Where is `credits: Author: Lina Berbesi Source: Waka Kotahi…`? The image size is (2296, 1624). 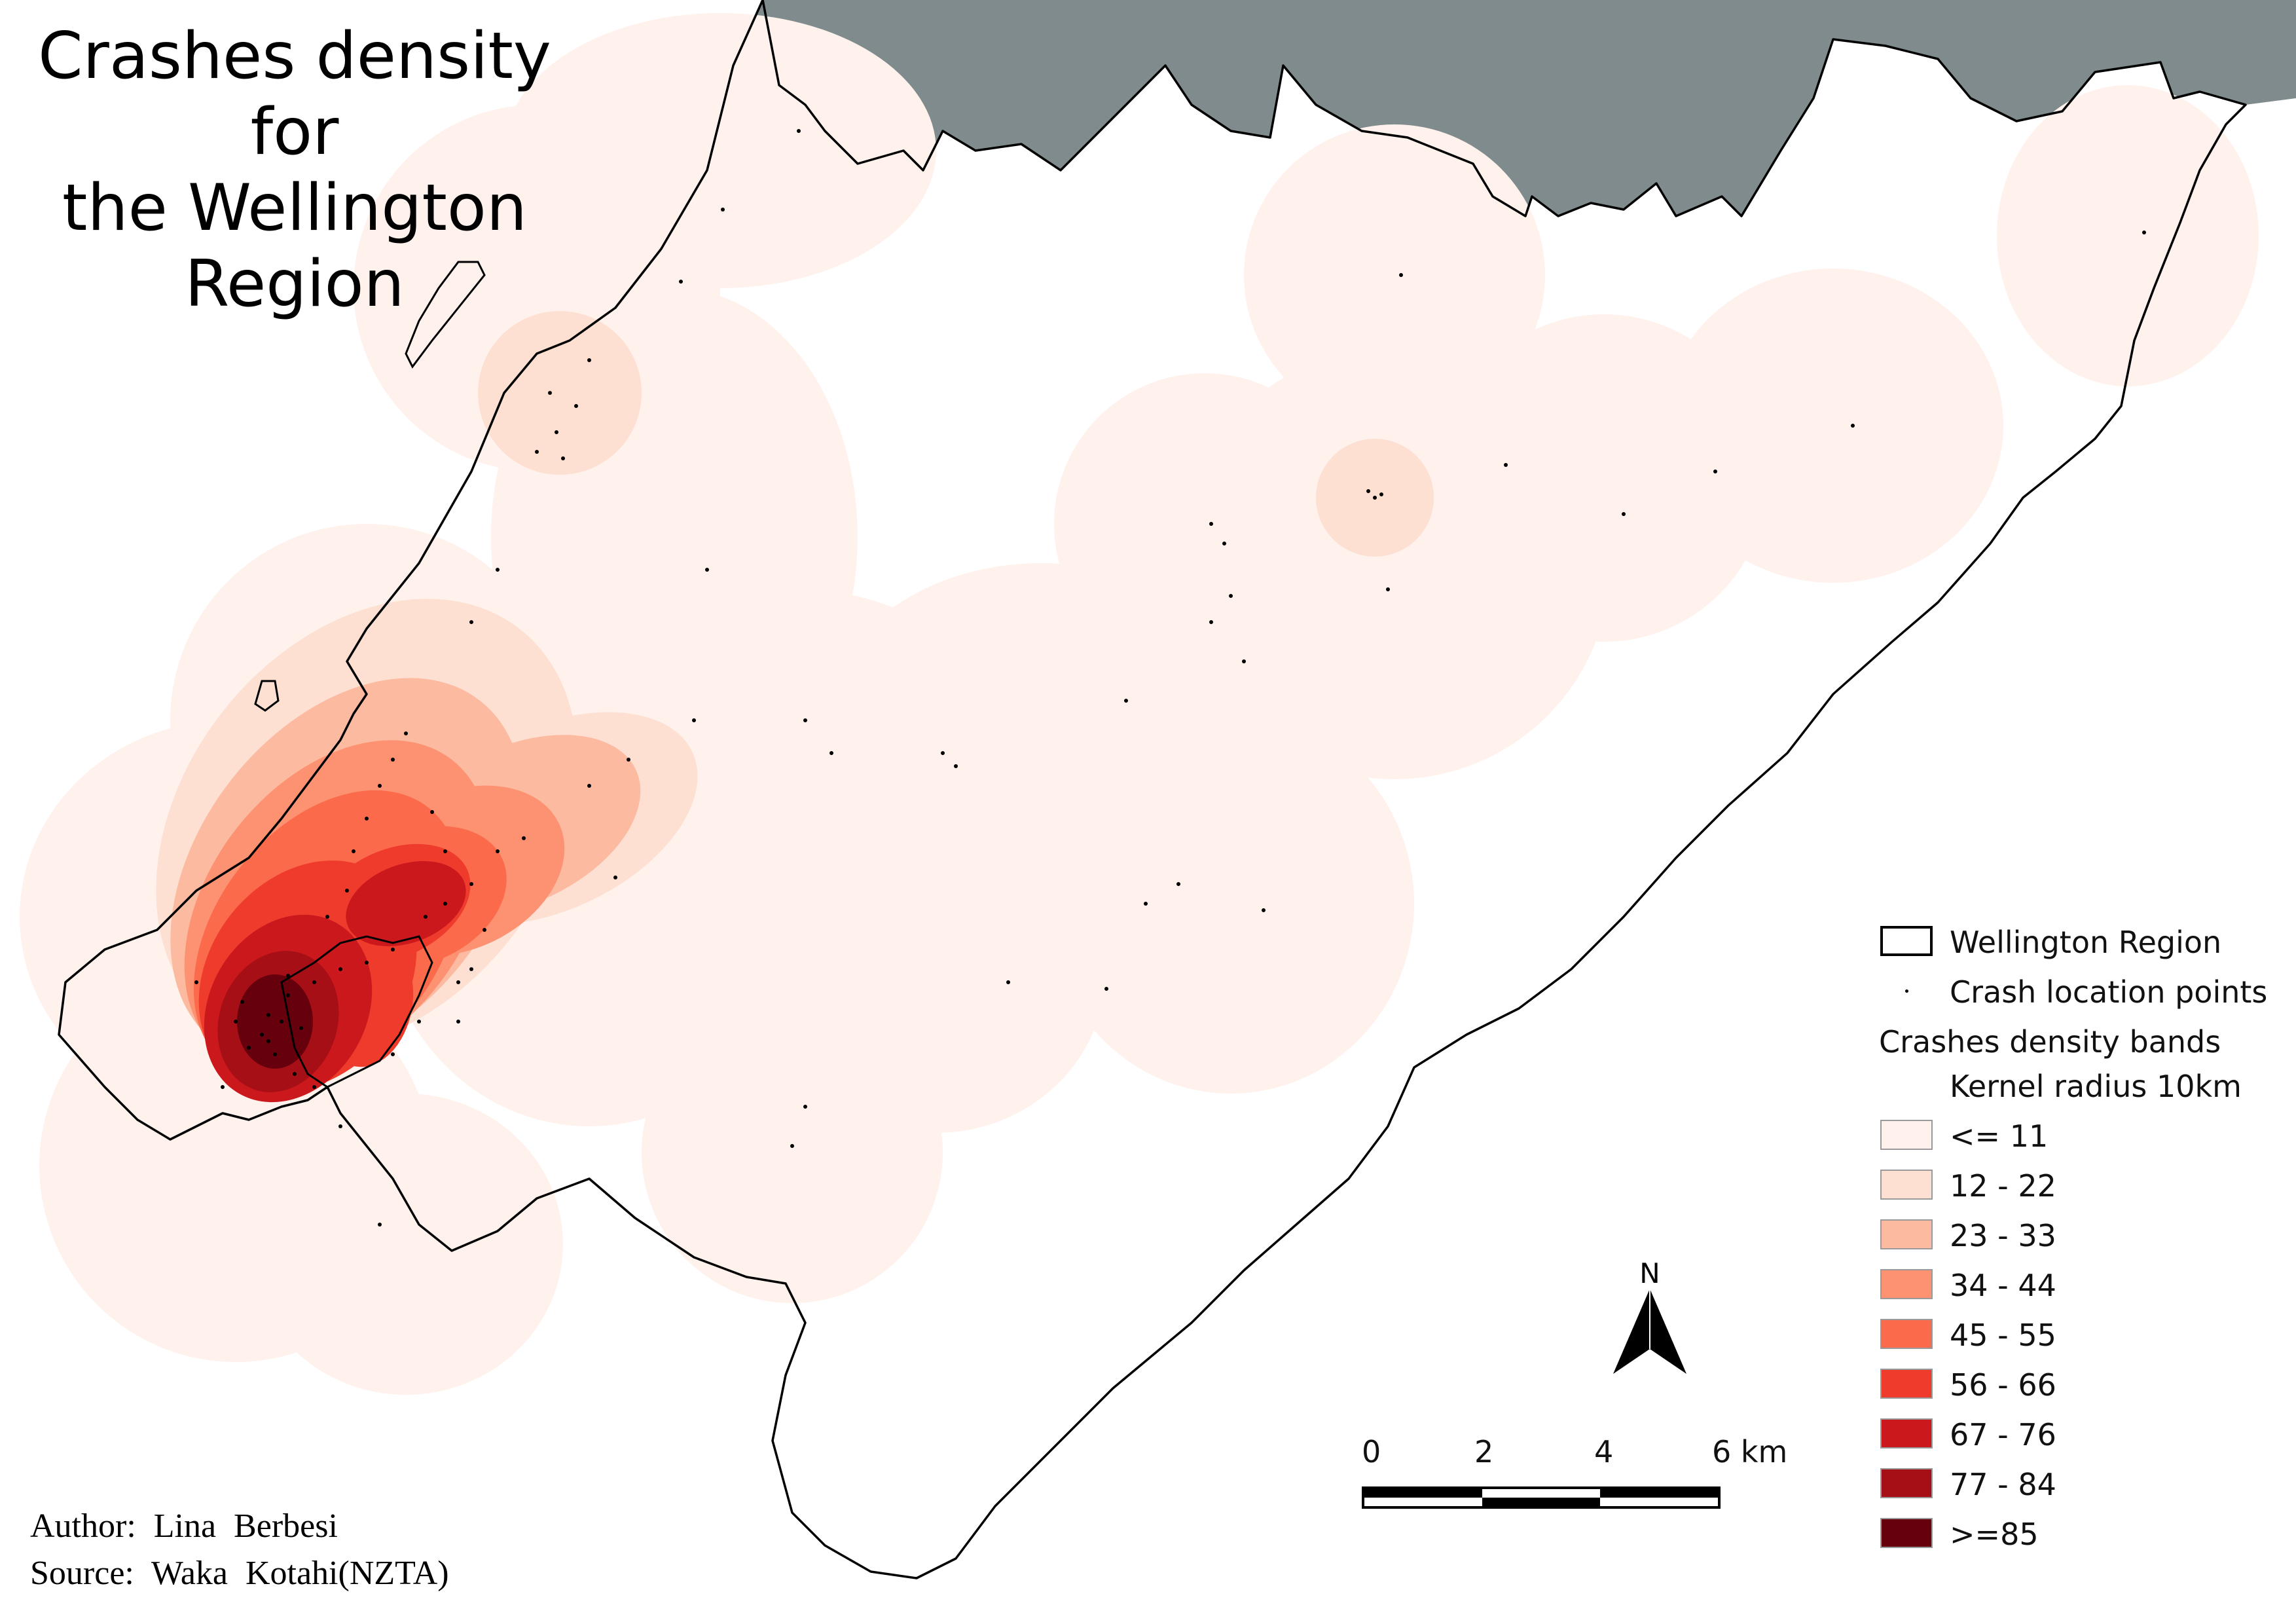
credits: Author: Lina Berbesi Source: Waka Kotahi… is located at coordinates (239, 1550).